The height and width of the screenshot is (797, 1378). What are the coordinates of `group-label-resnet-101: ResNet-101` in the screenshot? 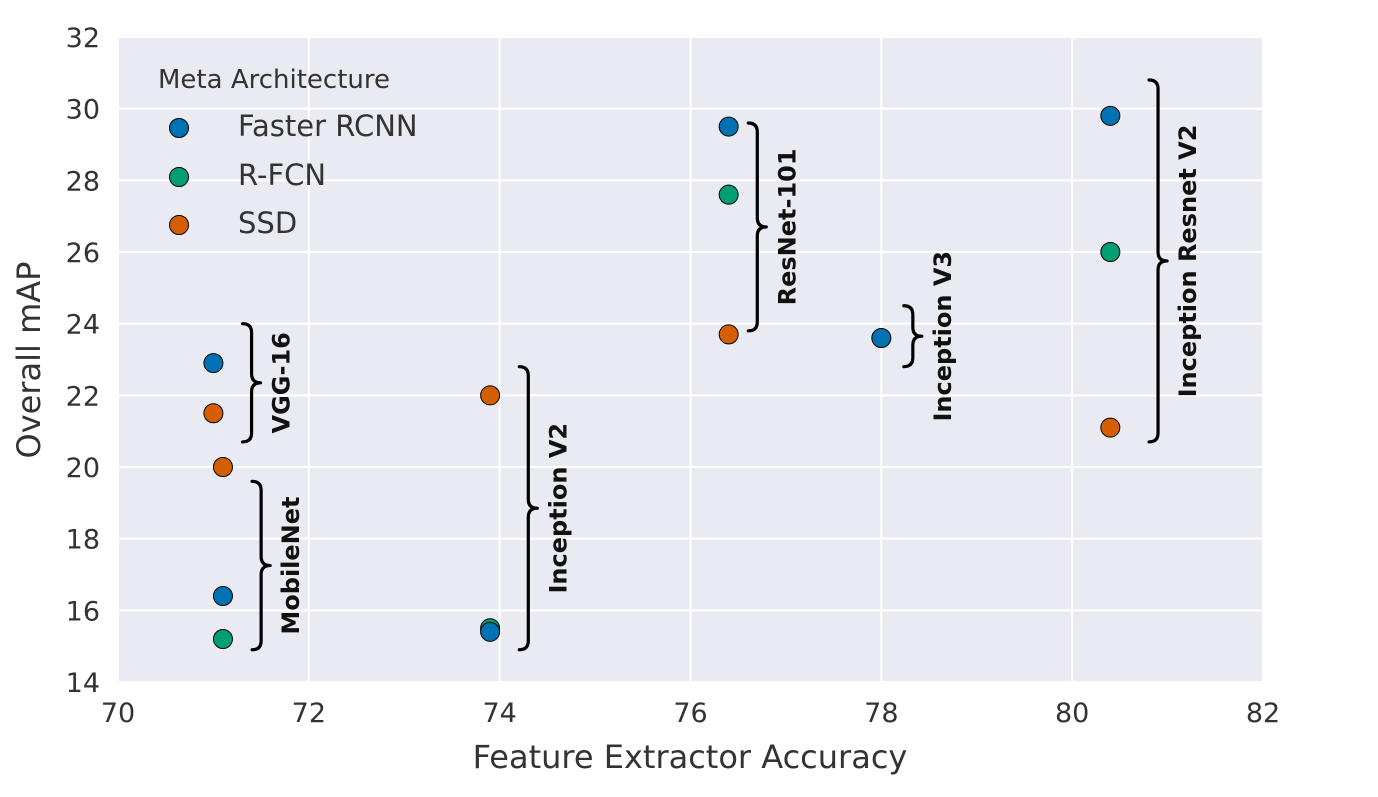 It's located at (787, 226).